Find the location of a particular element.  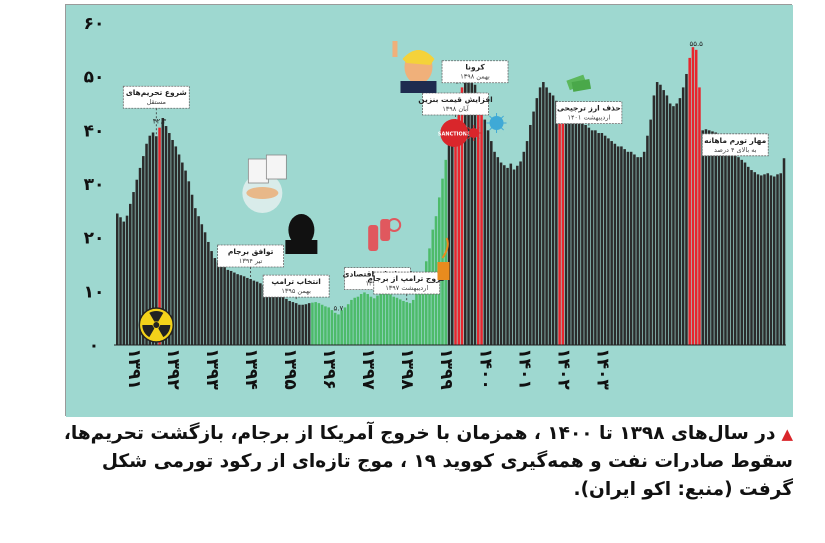

money-bills-icon is located at coordinates (579, 83).